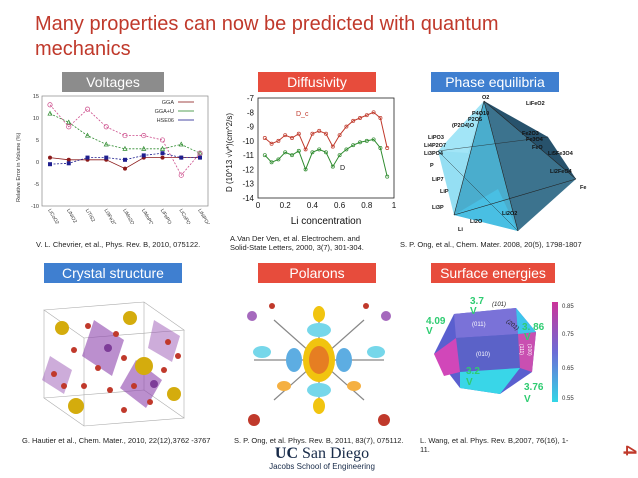 This screenshot has width=638, height=478. I want to click on phase-label: Fe, so click(583, 188).